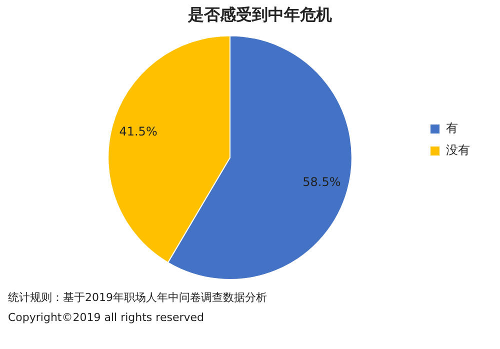 The height and width of the screenshot is (349, 500). What do you see at coordinates (321, 181) in the screenshot?
I see `data-label: 58.5%` at bounding box center [321, 181].